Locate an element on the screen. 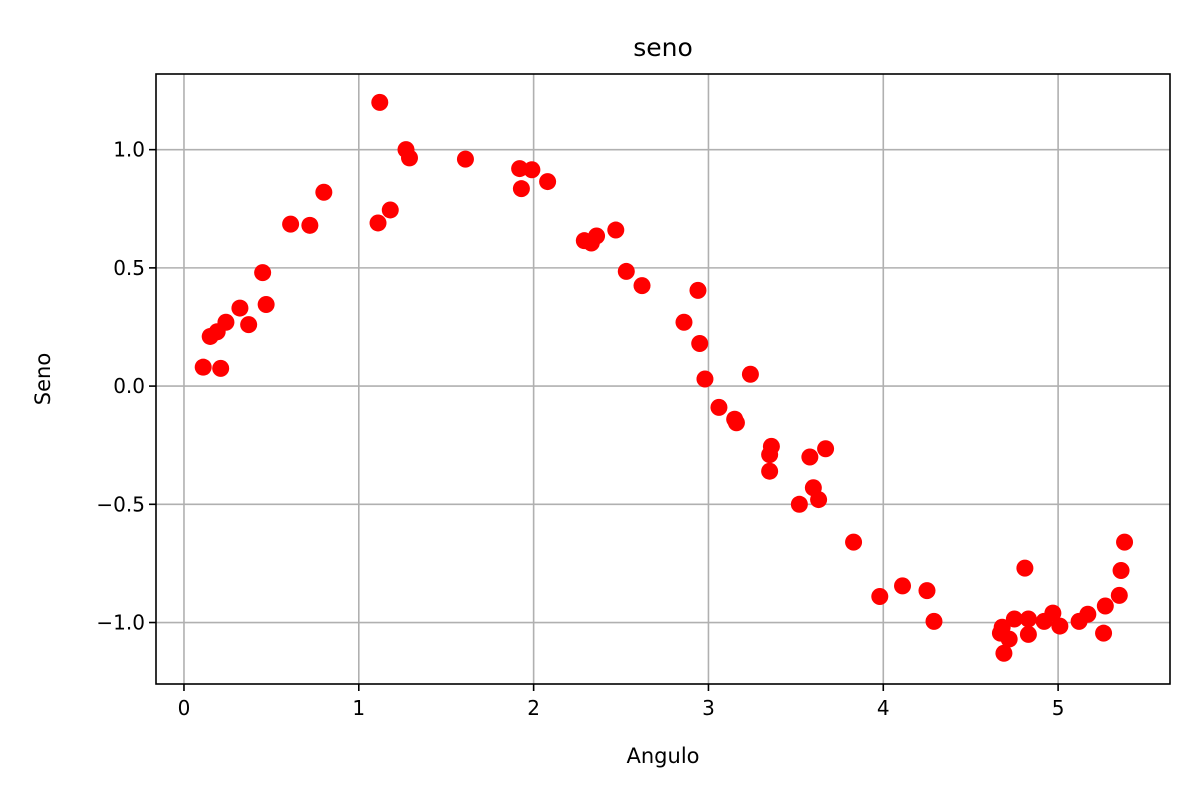  y-tick-label: 1.0 is located at coordinates (129, 150).